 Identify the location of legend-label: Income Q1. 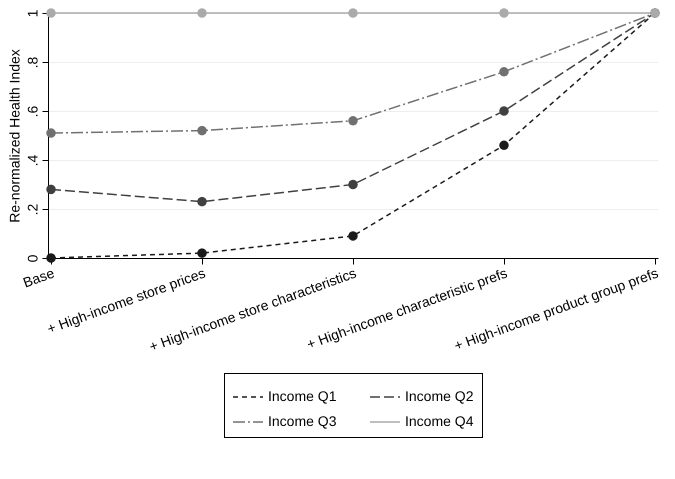
(302, 396).